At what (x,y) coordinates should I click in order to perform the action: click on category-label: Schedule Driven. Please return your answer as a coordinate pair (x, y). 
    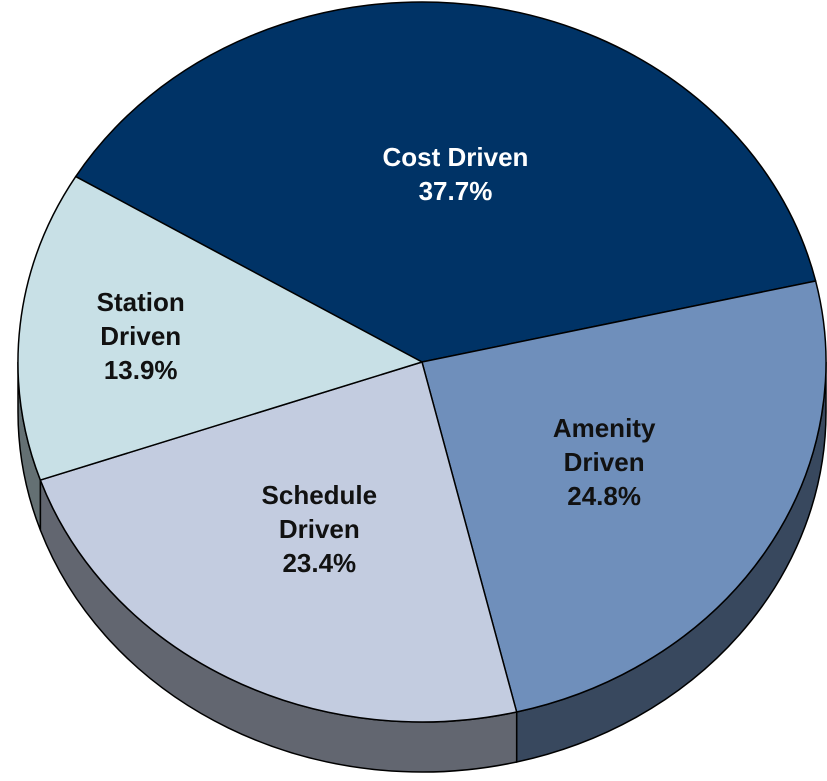
    Looking at the image, I should click on (319, 512).